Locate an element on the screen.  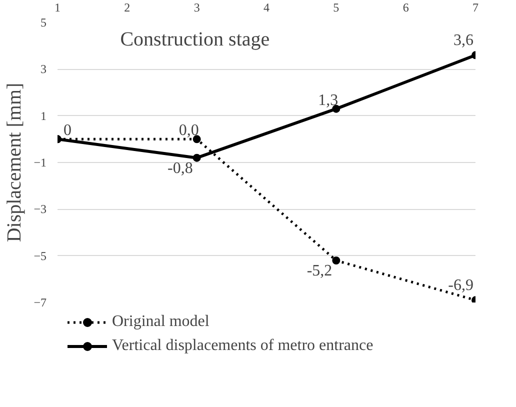
x-tick-label: 1 is located at coordinates (57, 7).